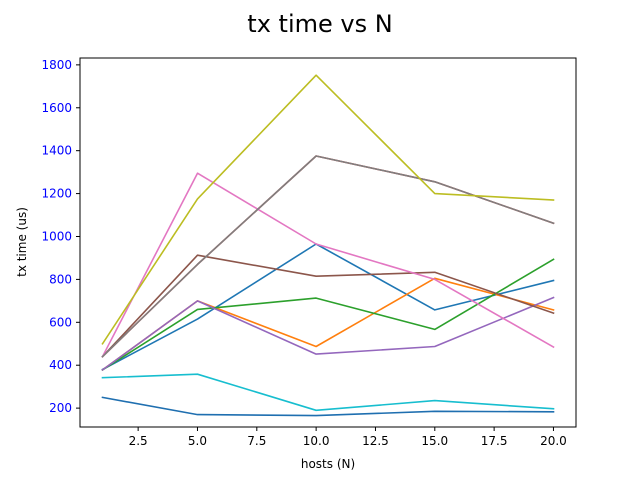 This screenshot has height=480, width=640. I want to click on x-axis: 2.5 5.0 7.5 10.0 12.5 15.0 17.5 20.0, so click(348, 437).